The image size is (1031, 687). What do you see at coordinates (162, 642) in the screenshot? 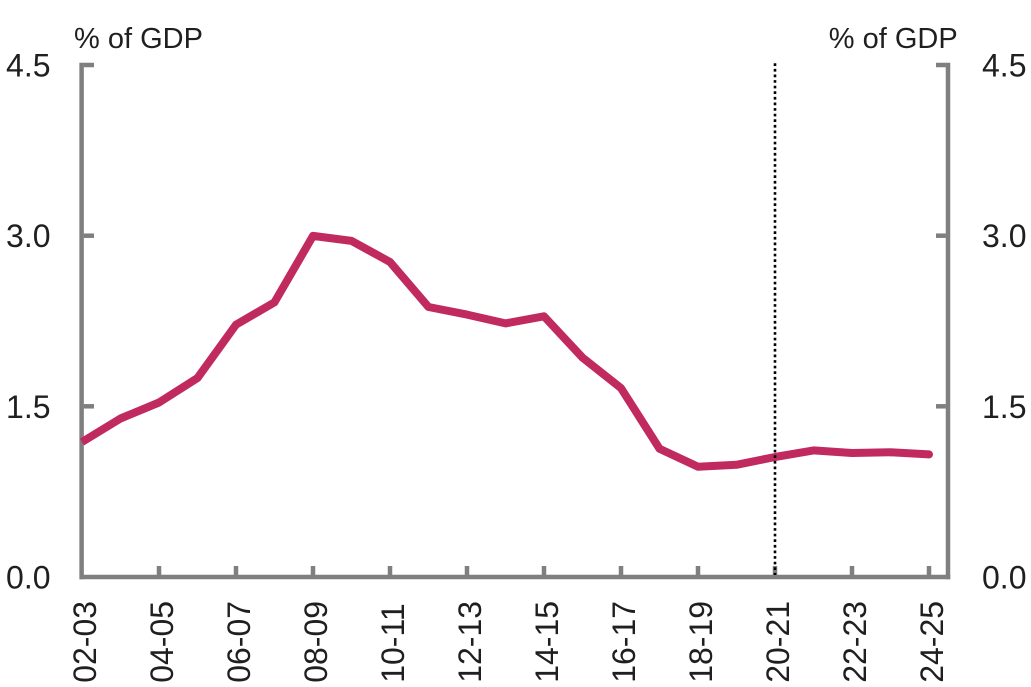
I see `svg-text: 04-05` at bounding box center [162, 642].